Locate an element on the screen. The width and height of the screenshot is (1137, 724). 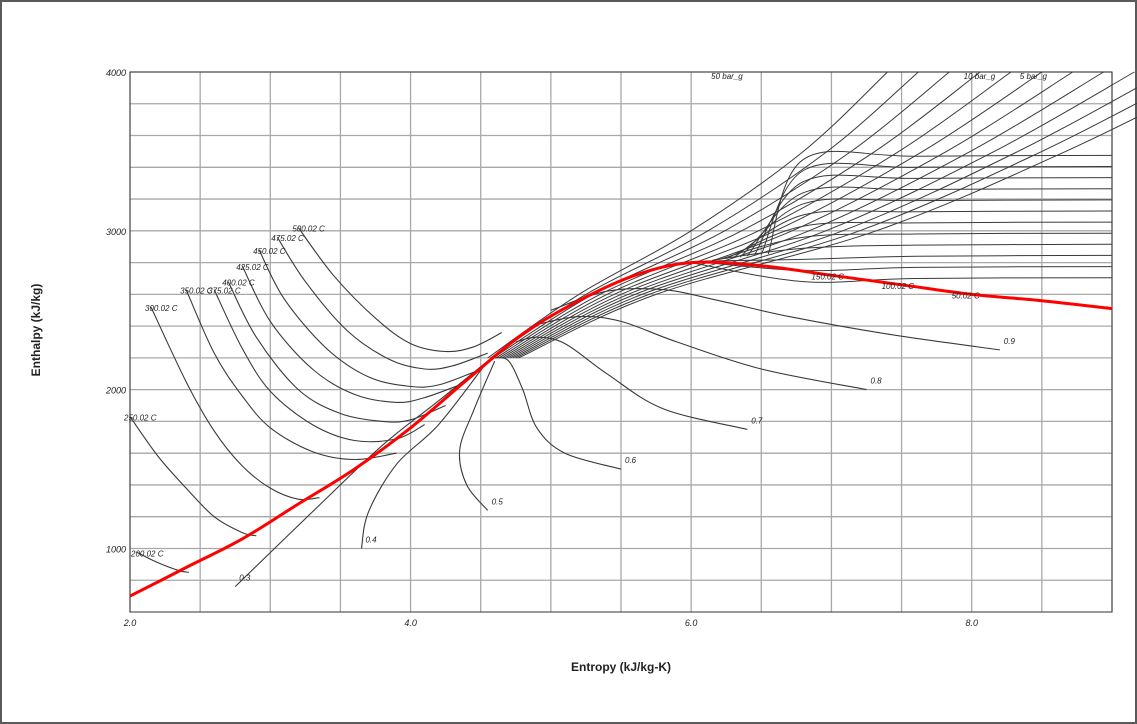
superheat-label: 50.02 C is located at coordinates (966, 295).